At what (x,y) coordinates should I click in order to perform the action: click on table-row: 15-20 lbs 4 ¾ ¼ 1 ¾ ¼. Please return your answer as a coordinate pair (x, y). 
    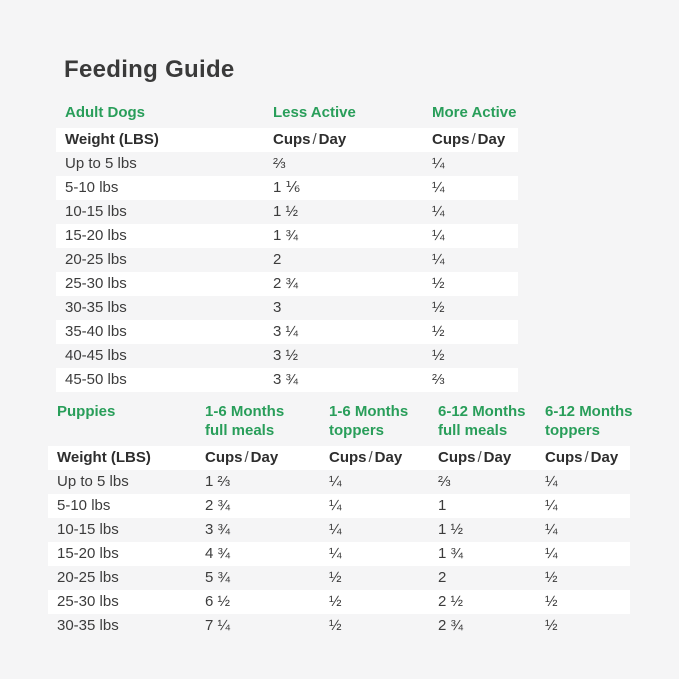
    Looking at the image, I should click on (339, 554).